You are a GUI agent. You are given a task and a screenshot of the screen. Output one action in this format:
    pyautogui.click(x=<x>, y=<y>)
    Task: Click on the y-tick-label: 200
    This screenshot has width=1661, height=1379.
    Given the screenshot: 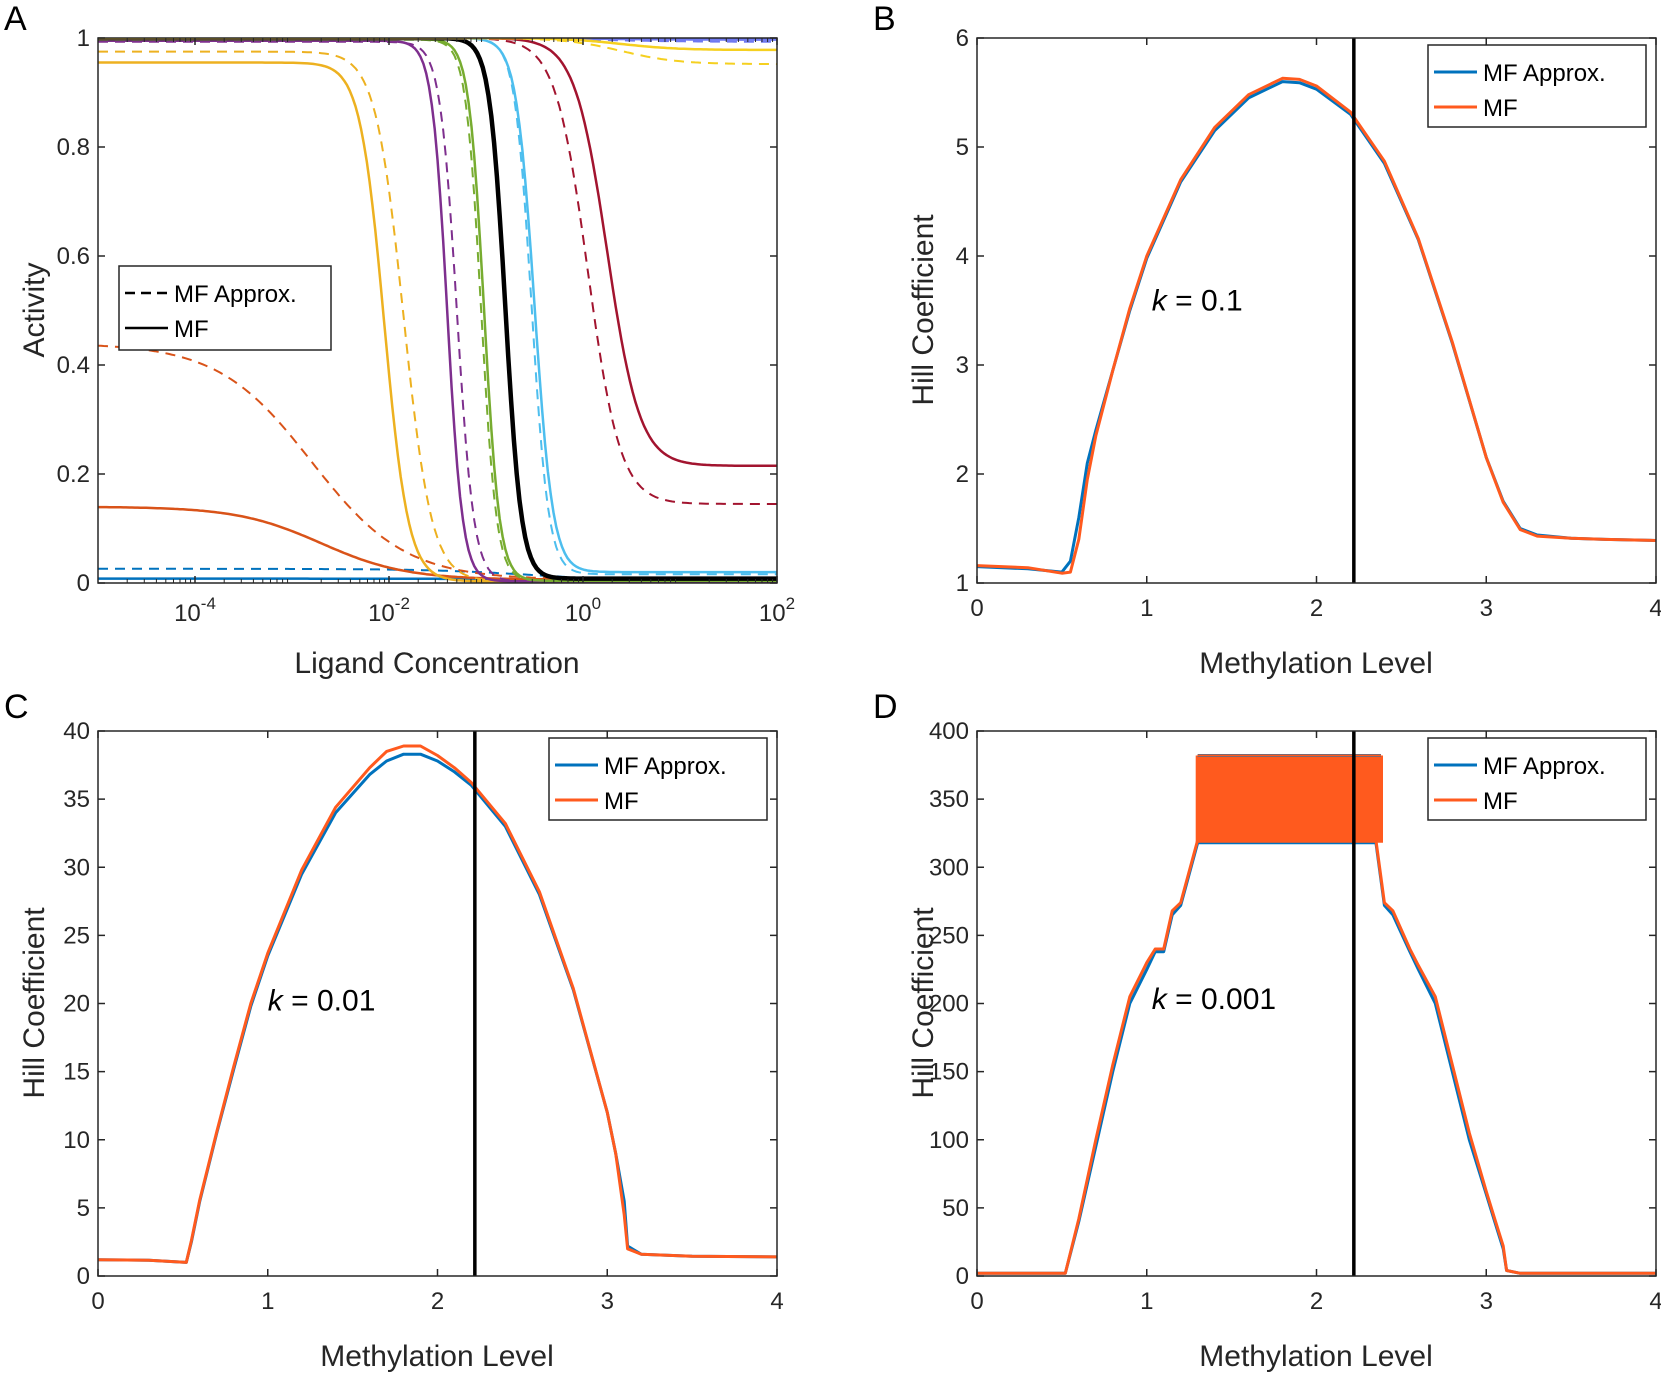 What is the action you would take?
    pyautogui.click(x=949, y=1004)
    